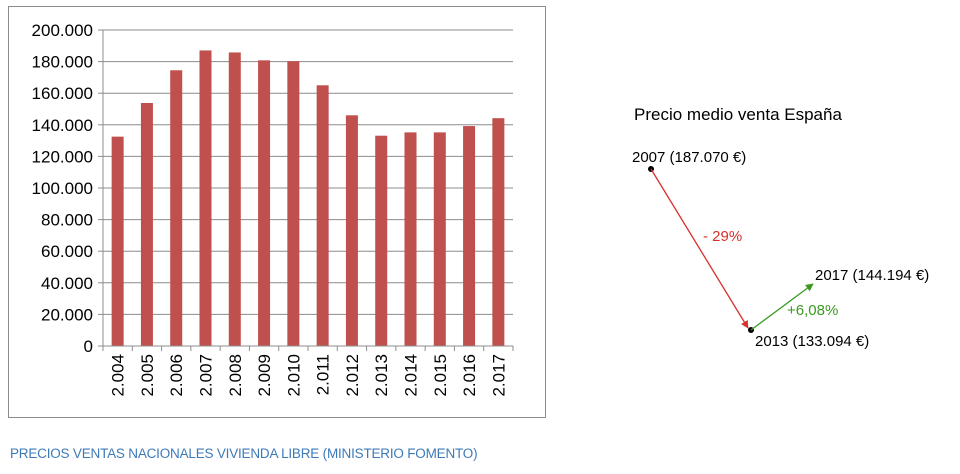 The image size is (960, 474). Describe the element at coordinates (498, 375) in the screenshot. I see `x-tick-label: 2.017` at that location.